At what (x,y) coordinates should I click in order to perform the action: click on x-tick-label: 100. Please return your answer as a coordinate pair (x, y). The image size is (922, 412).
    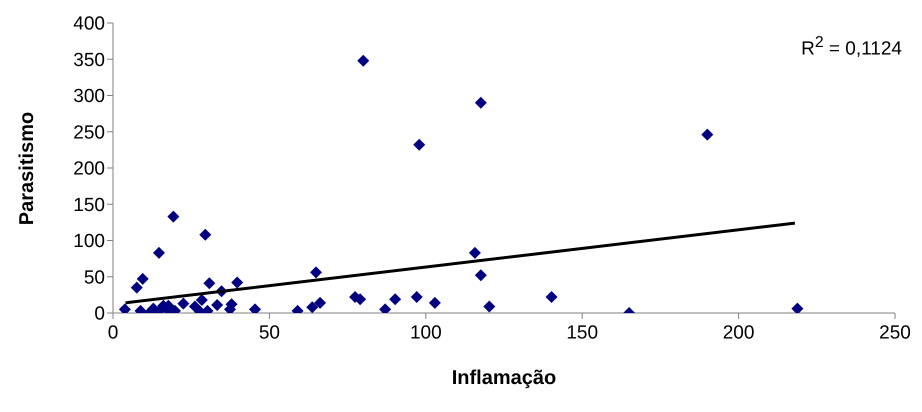
    Looking at the image, I should click on (426, 333).